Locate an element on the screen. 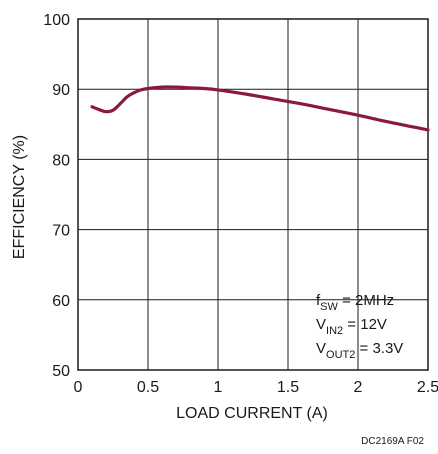  y-tick-label: 100 is located at coordinates (56, 20).